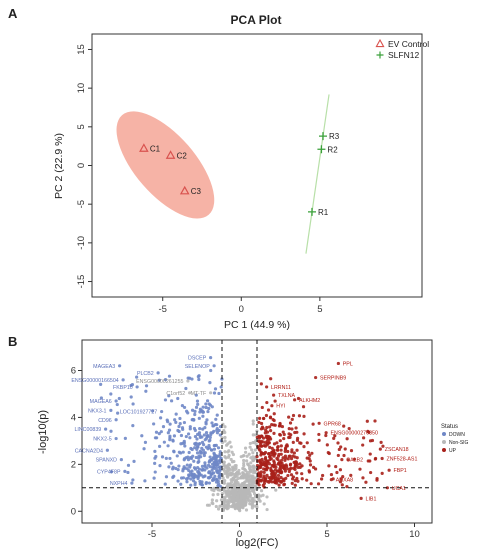 Image resolution: width=484 pixels, height=550 pixels. What do you see at coordinates (84, 166) in the screenshot?
I see `pca-y-axis: 15 10 5 0 -5 -10 -15` at bounding box center [84, 166].